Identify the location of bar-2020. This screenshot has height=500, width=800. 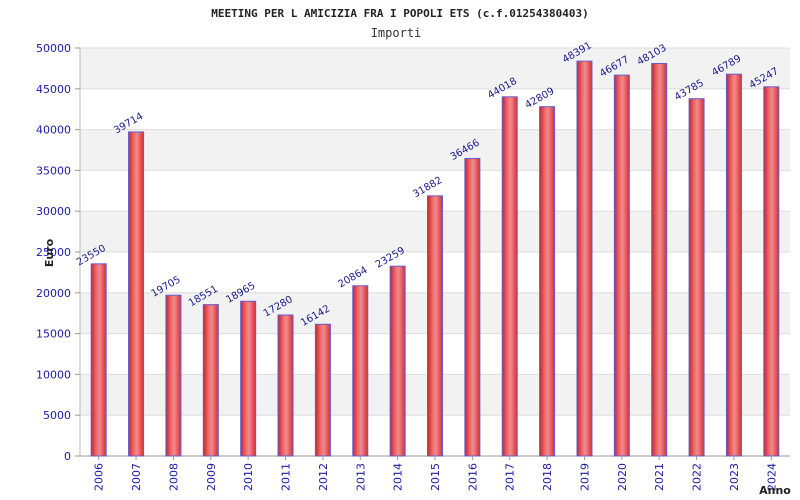
(621, 265).